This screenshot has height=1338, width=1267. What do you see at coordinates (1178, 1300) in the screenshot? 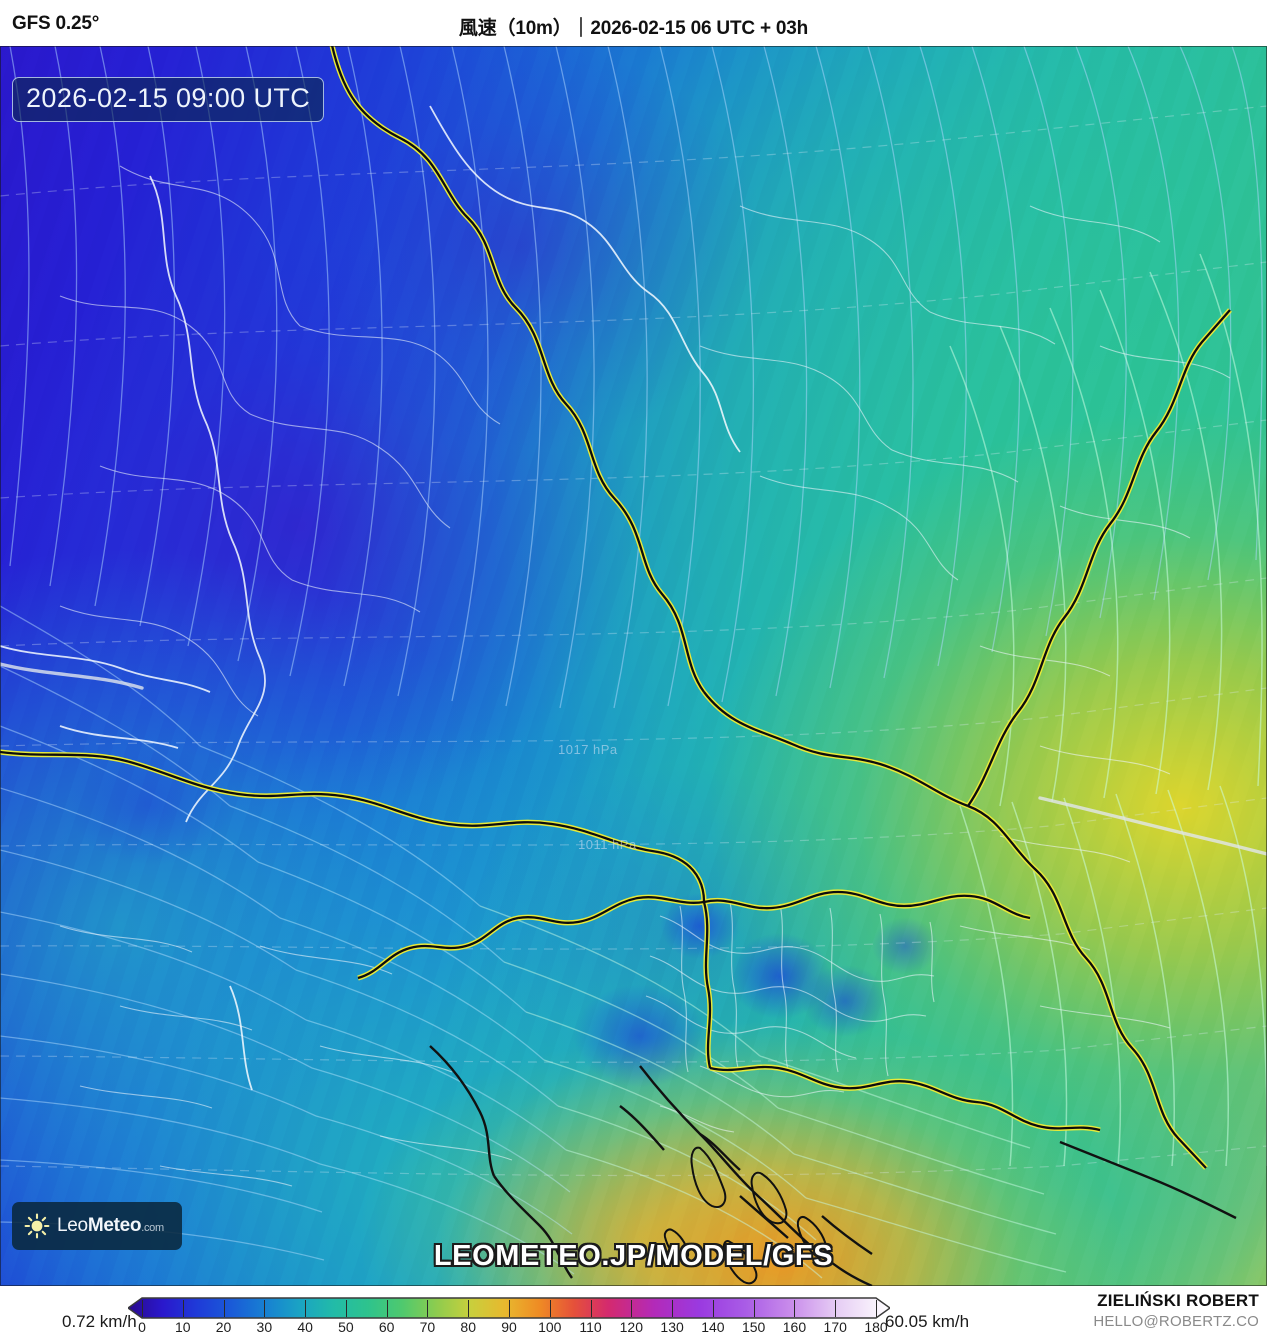
I see `author-name: ZIELIŃSKI ROBERT` at bounding box center [1178, 1300].